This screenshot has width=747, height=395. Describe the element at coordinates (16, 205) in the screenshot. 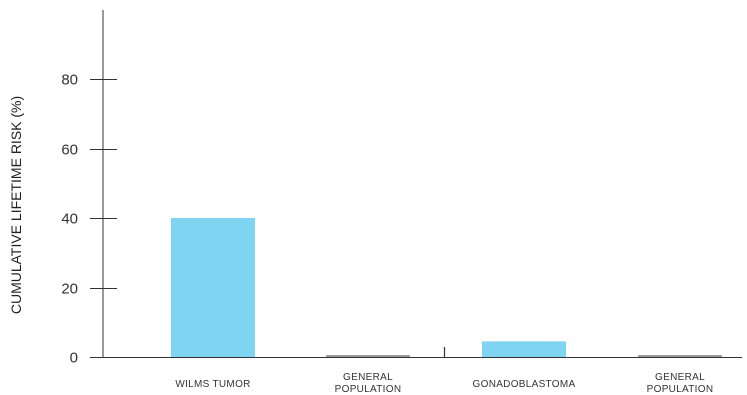

I see `y-axis-title: CUMULATIVE LIFETIME RISK (%)` at that location.